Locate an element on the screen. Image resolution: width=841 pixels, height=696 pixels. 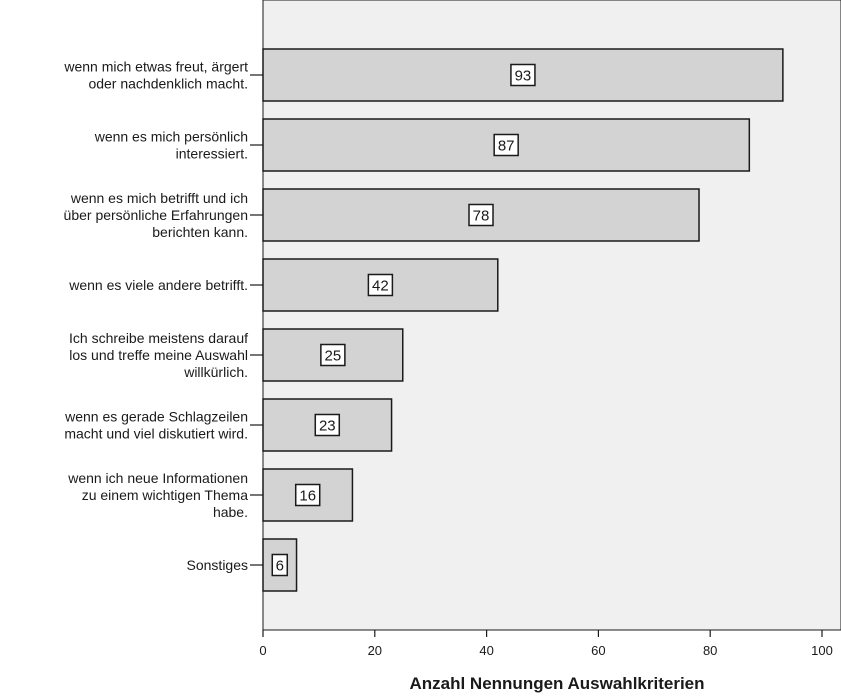
data-label: 42 is located at coordinates (380, 286).